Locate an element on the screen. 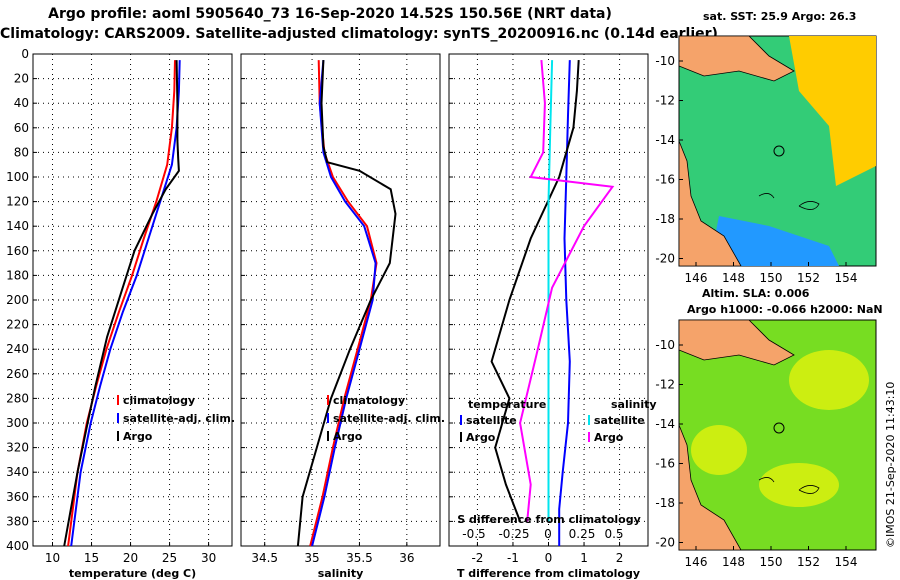 This screenshot has height=580, width=900. legend-title-temperature: temperature is located at coordinates (507, 404).